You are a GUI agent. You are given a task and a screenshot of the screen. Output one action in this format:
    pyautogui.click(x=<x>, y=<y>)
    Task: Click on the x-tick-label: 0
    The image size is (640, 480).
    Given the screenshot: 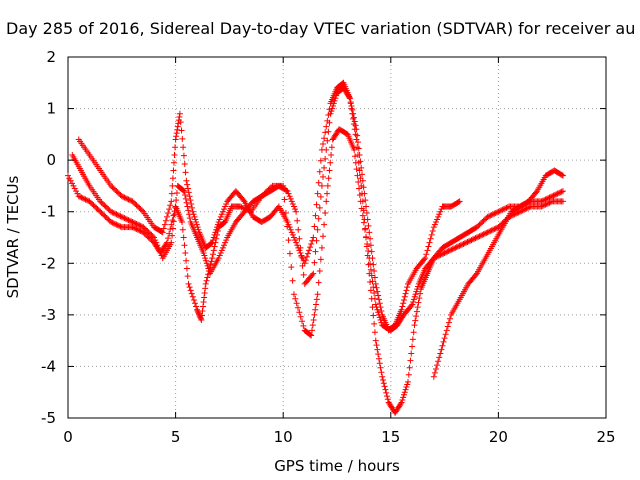 What is the action you would take?
    pyautogui.click(x=68, y=437)
    